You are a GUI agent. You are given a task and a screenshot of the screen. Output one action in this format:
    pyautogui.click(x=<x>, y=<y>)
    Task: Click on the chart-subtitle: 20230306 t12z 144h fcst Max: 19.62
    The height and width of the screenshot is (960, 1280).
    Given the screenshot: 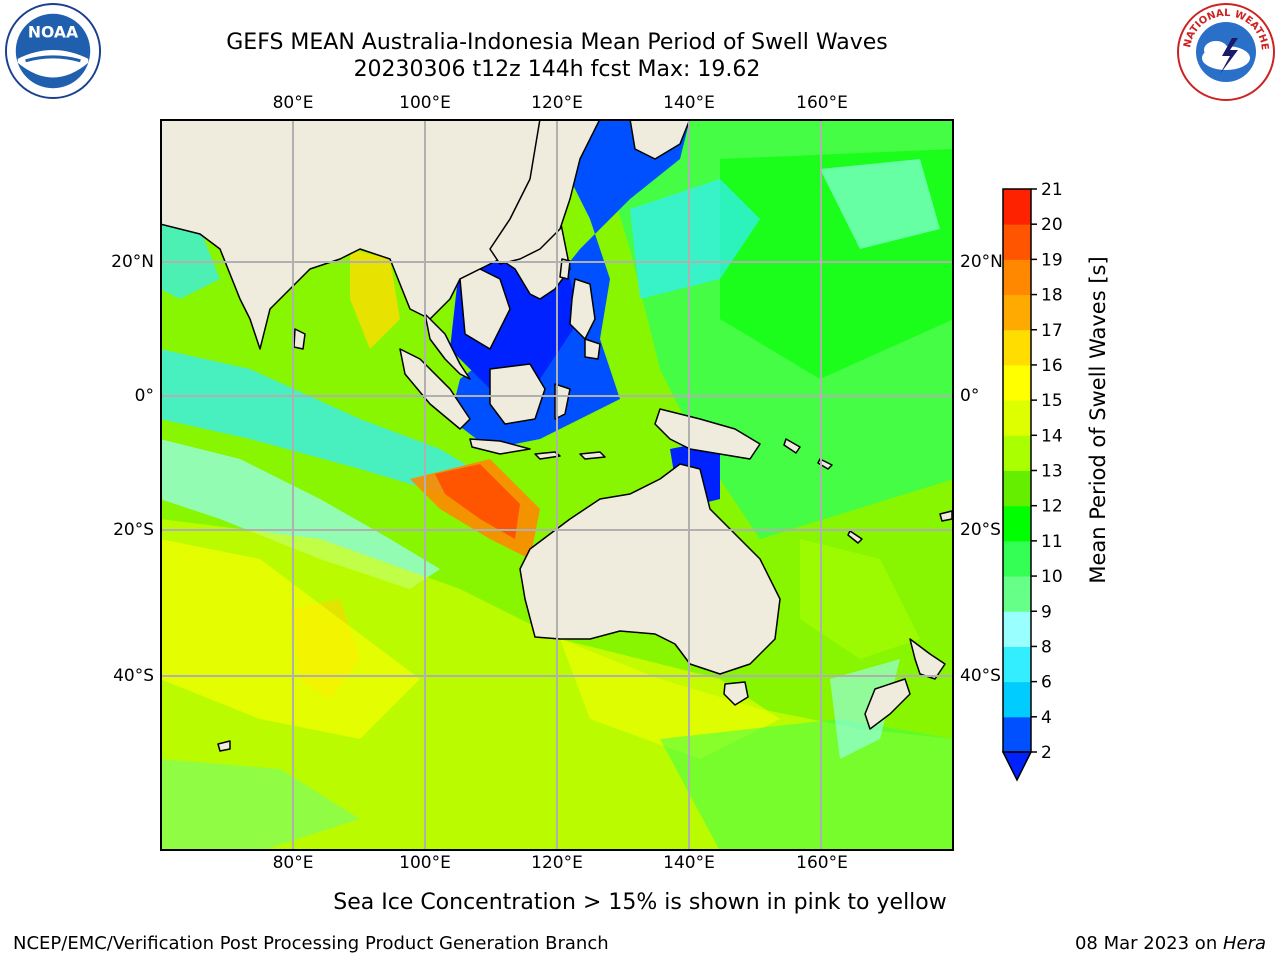 What is the action you would take?
    pyautogui.click(x=557, y=69)
    